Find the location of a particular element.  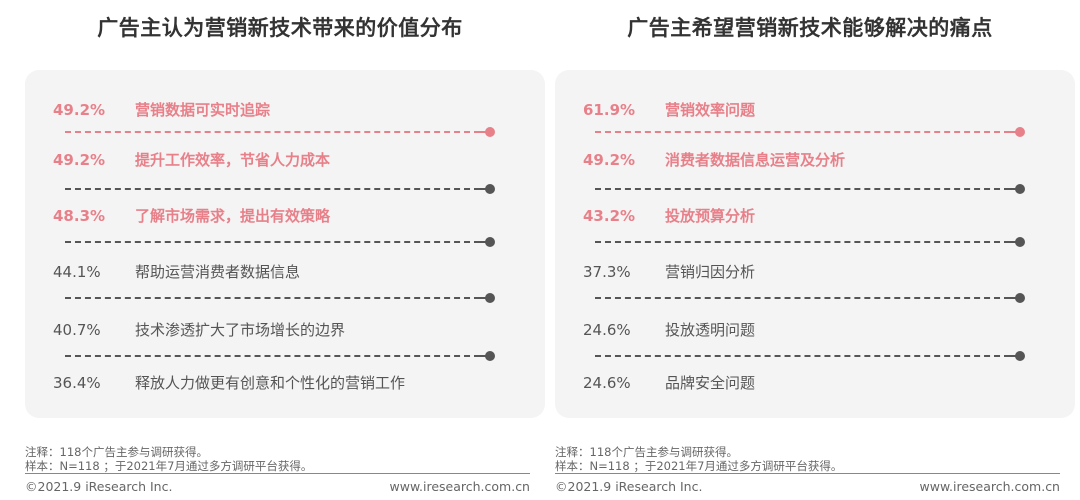

list-item: 48.3% 了解市场需求，提出有效策略 is located at coordinates (285, 218).